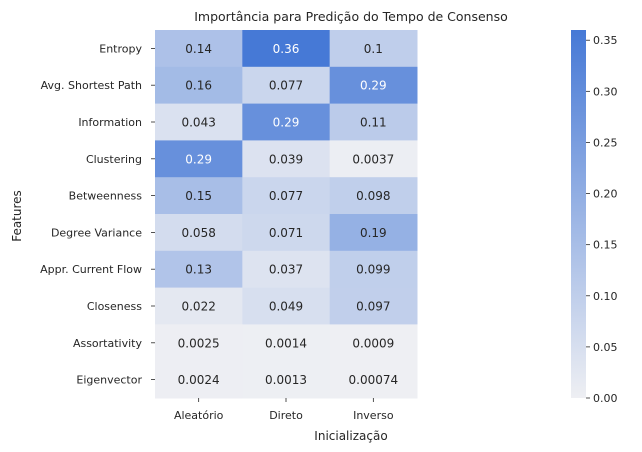  Describe the element at coordinates (17, 216) in the screenshot. I see `y-axis-label: Features` at that location.